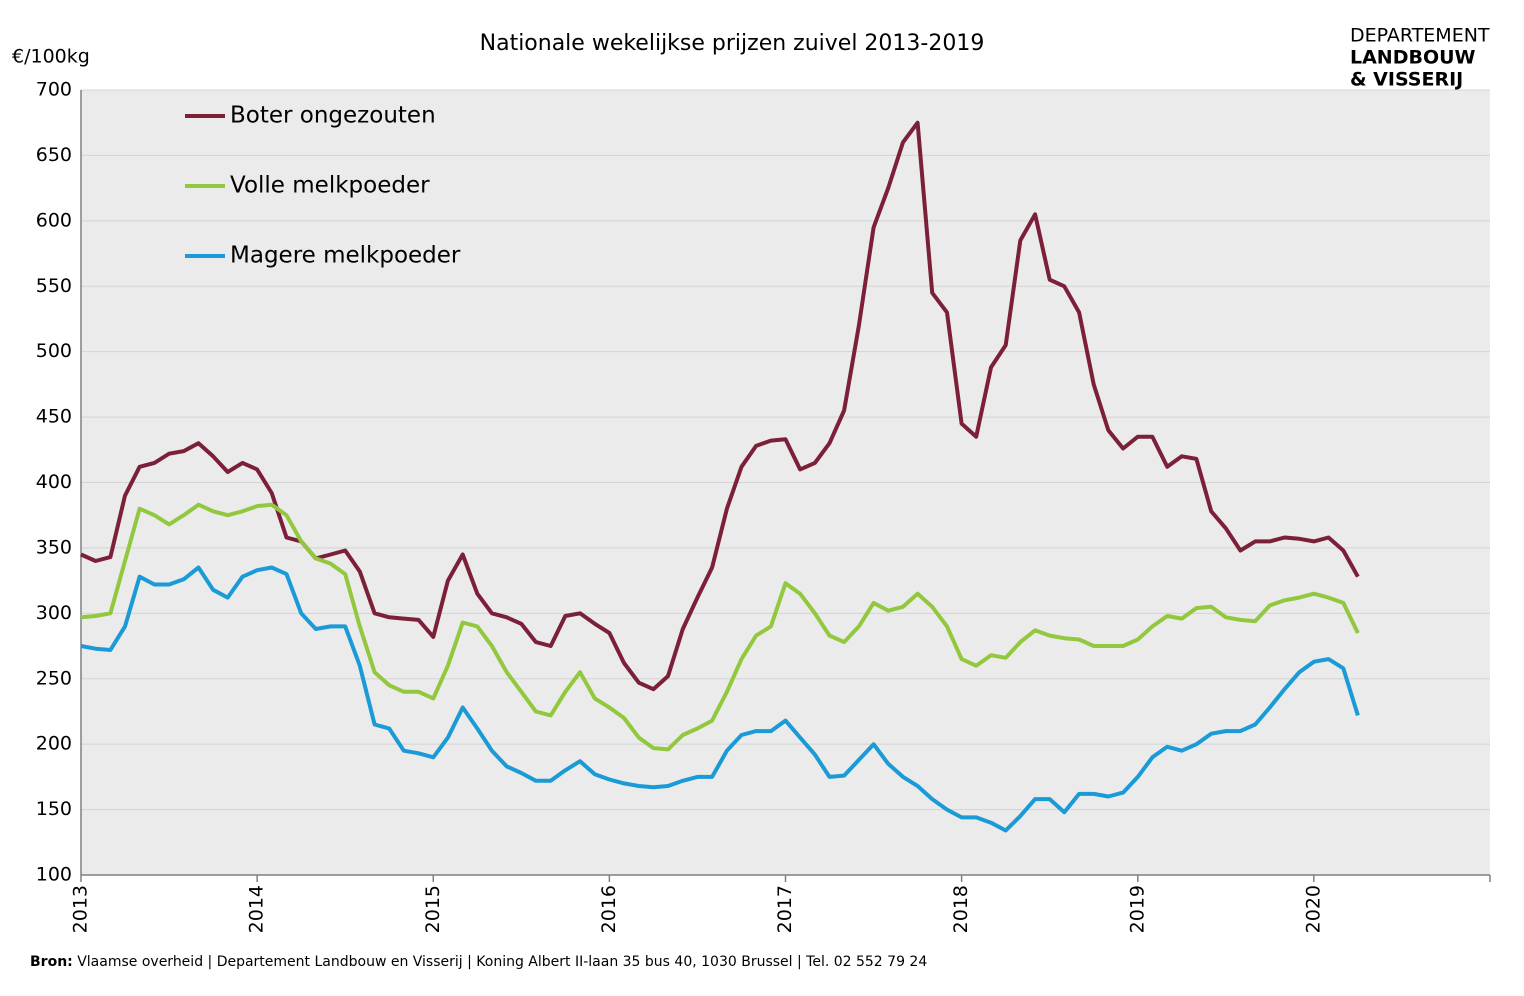 The height and width of the screenshot is (996, 1524). What do you see at coordinates (1413, 58) in the screenshot?
I see `logo-line: LANDBOUW` at bounding box center [1413, 58].